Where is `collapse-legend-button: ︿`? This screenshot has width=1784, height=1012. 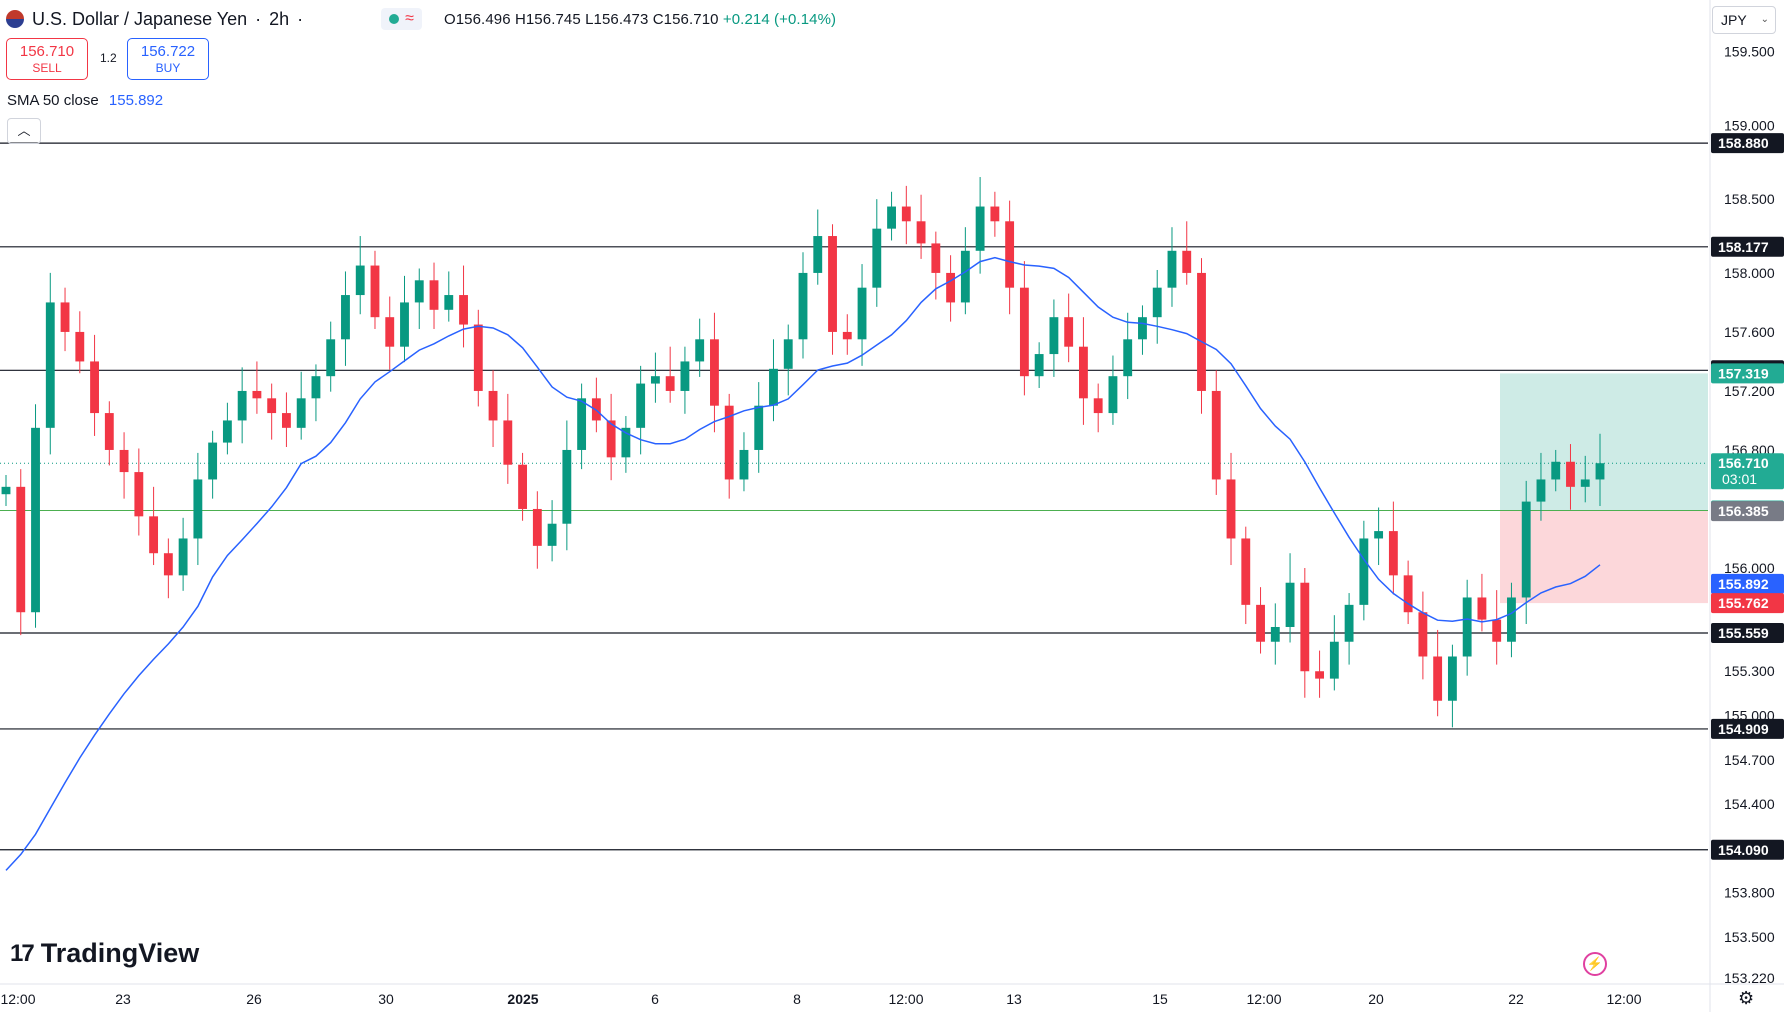 collapse-legend-button: ︿ is located at coordinates (24, 131).